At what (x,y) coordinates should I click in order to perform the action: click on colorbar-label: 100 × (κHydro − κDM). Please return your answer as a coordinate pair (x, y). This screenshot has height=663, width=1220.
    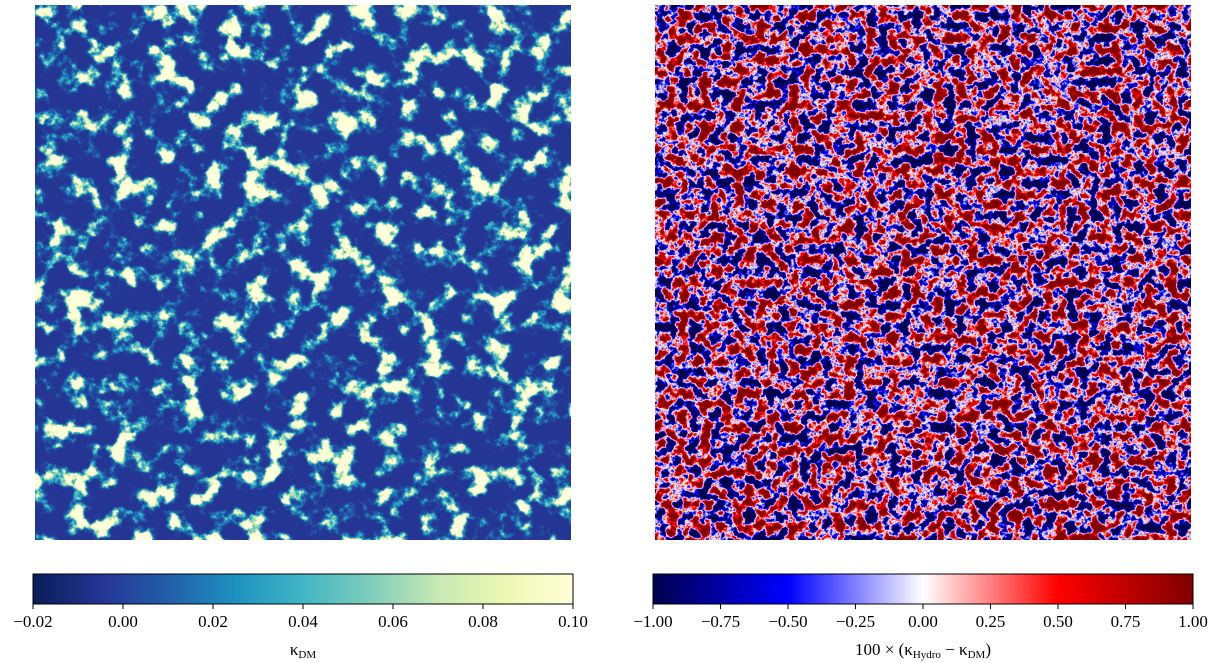
    Looking at the image, I should click on (923, 650).